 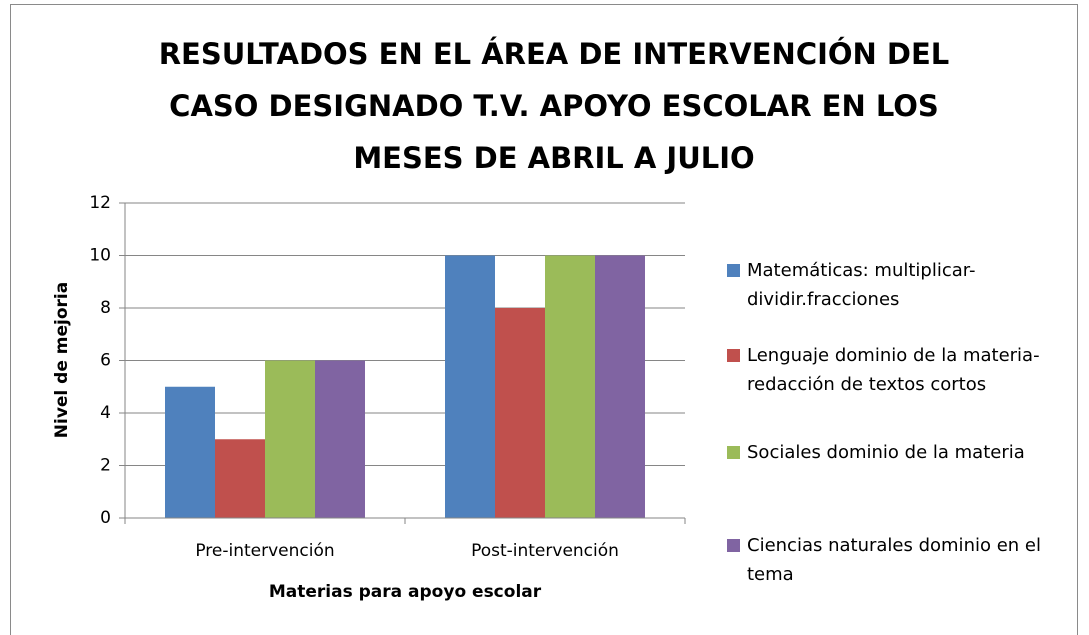 What do you see at coordinates (894, 560) in the screenshot?
I see `legend-label: Ciencias naturales dominio en el tema` at bounding box center [894, 560].